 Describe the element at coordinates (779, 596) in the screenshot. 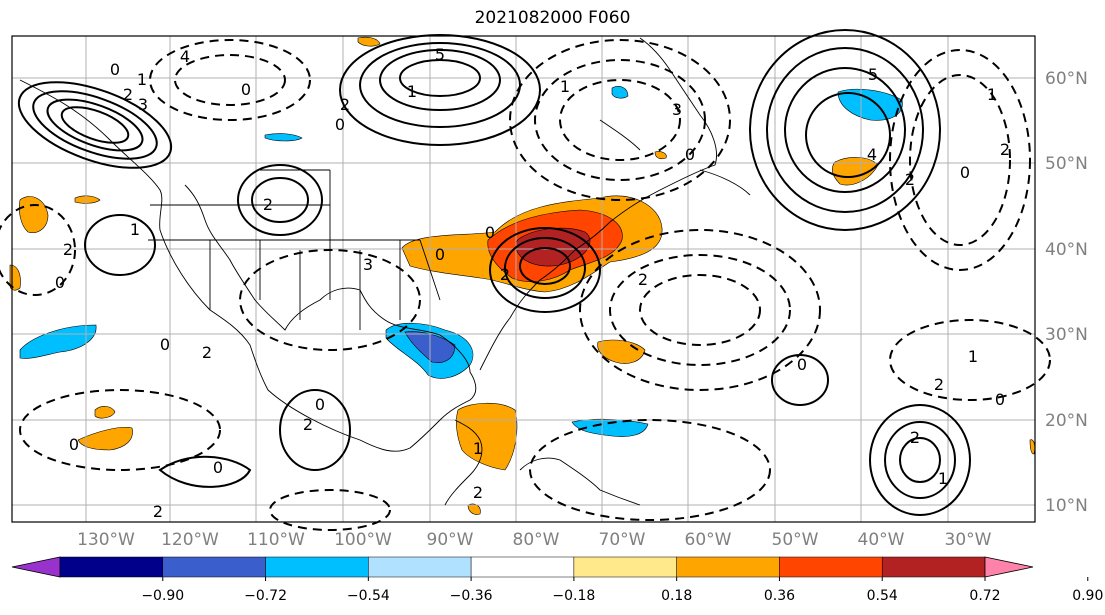

I see `colorbar-tick-label: 0.36` at that location.